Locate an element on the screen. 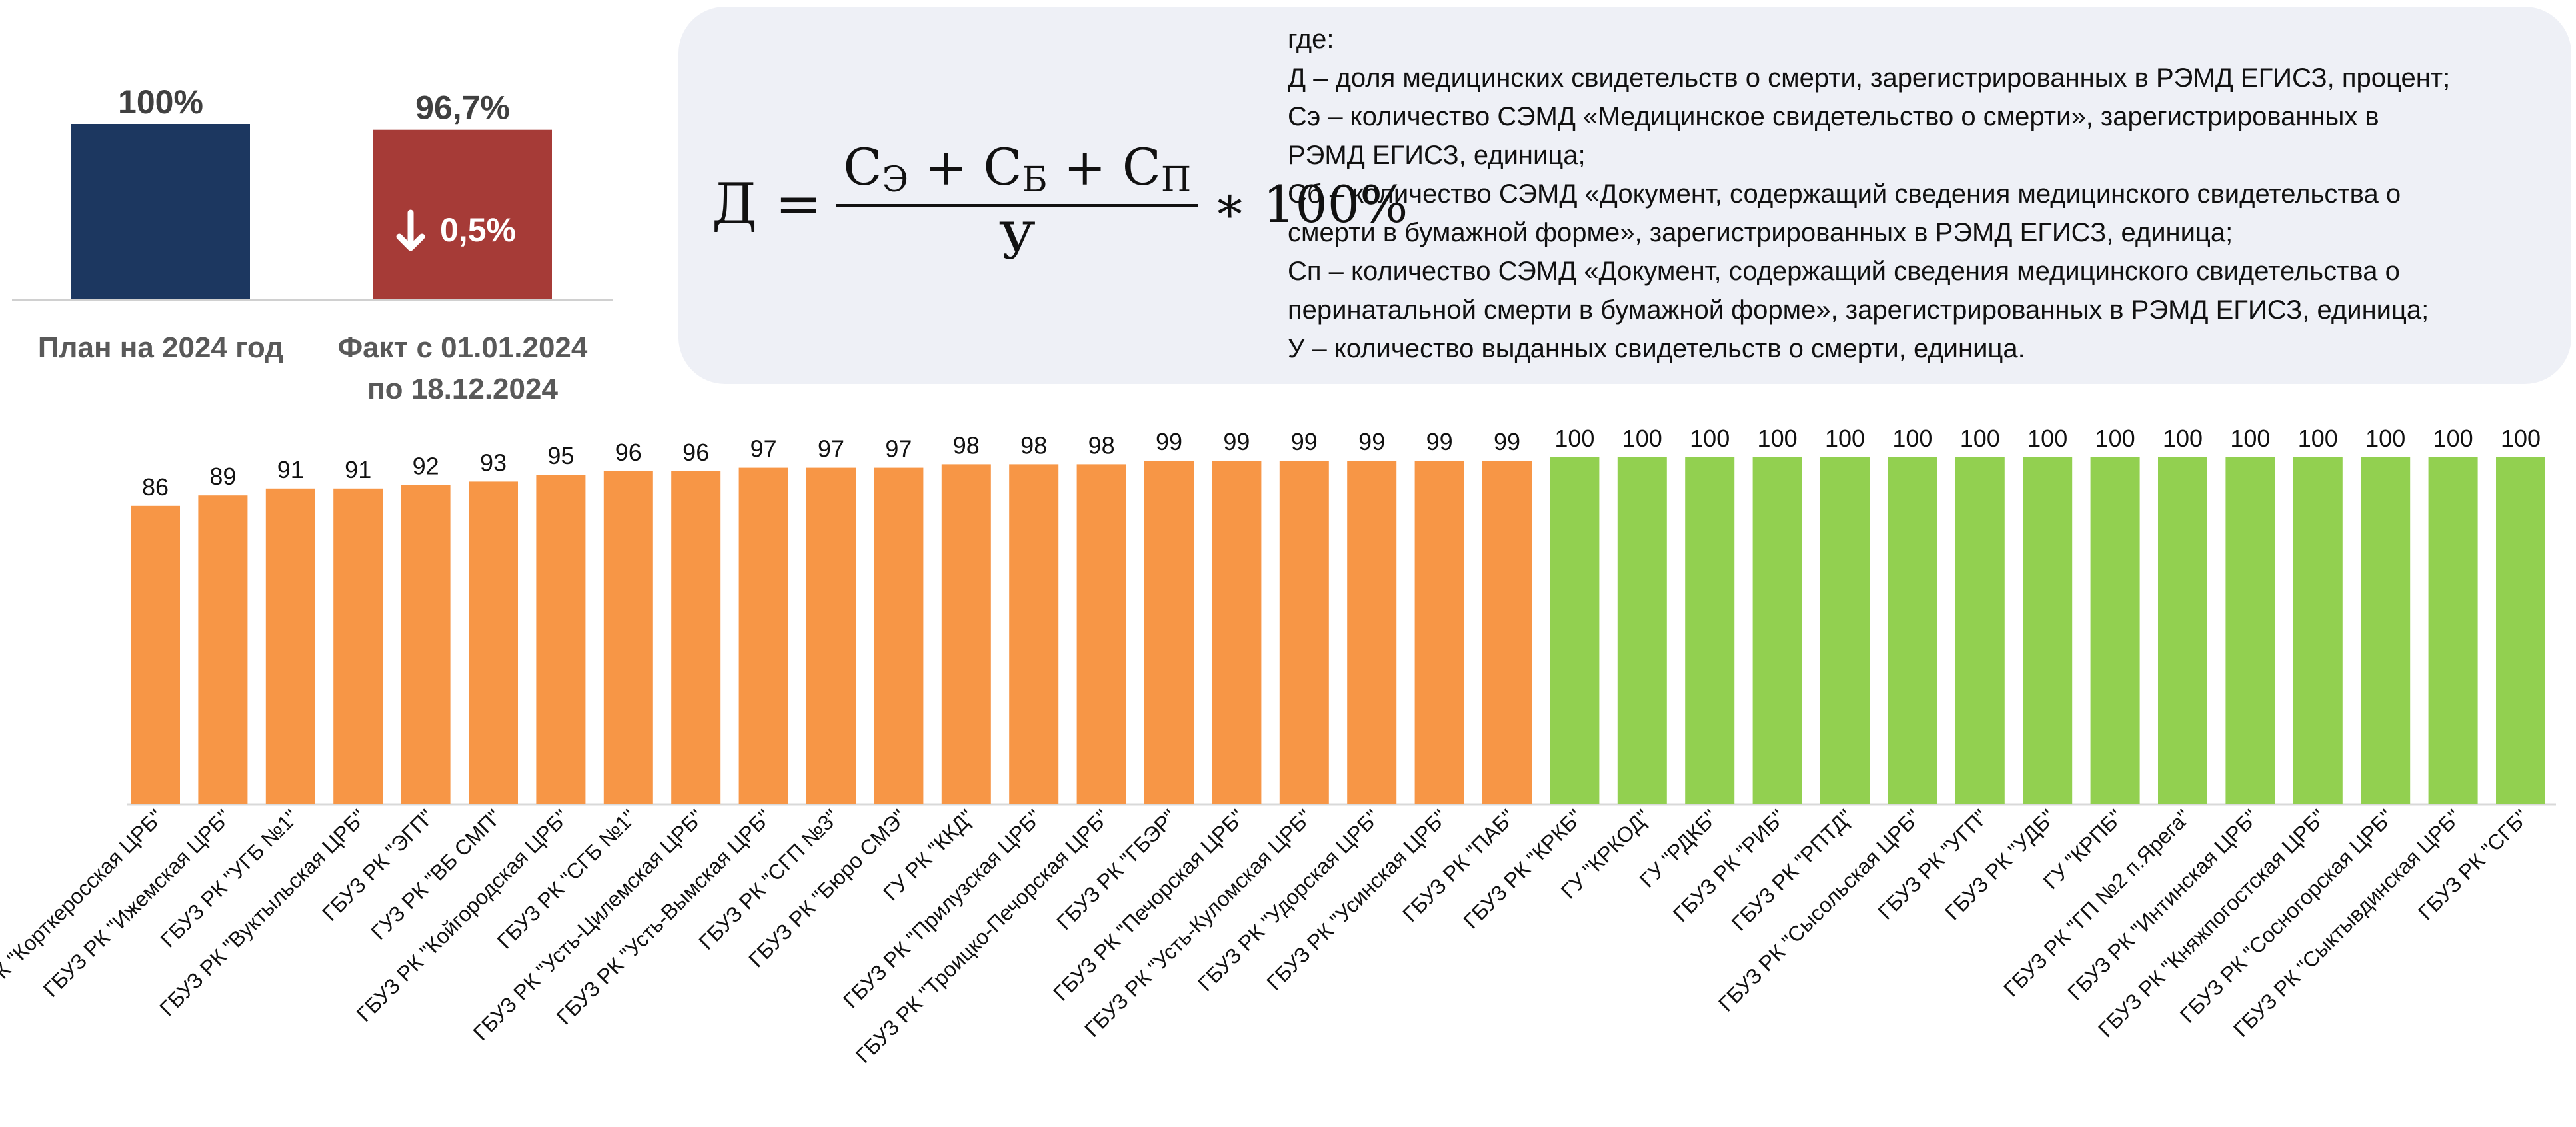 Image resolution: width=2576 pixels, height=1127 pixels. category-label: ГБУЗ РК "Ижемская ЦРБ" is located at coordinates (137, 903).